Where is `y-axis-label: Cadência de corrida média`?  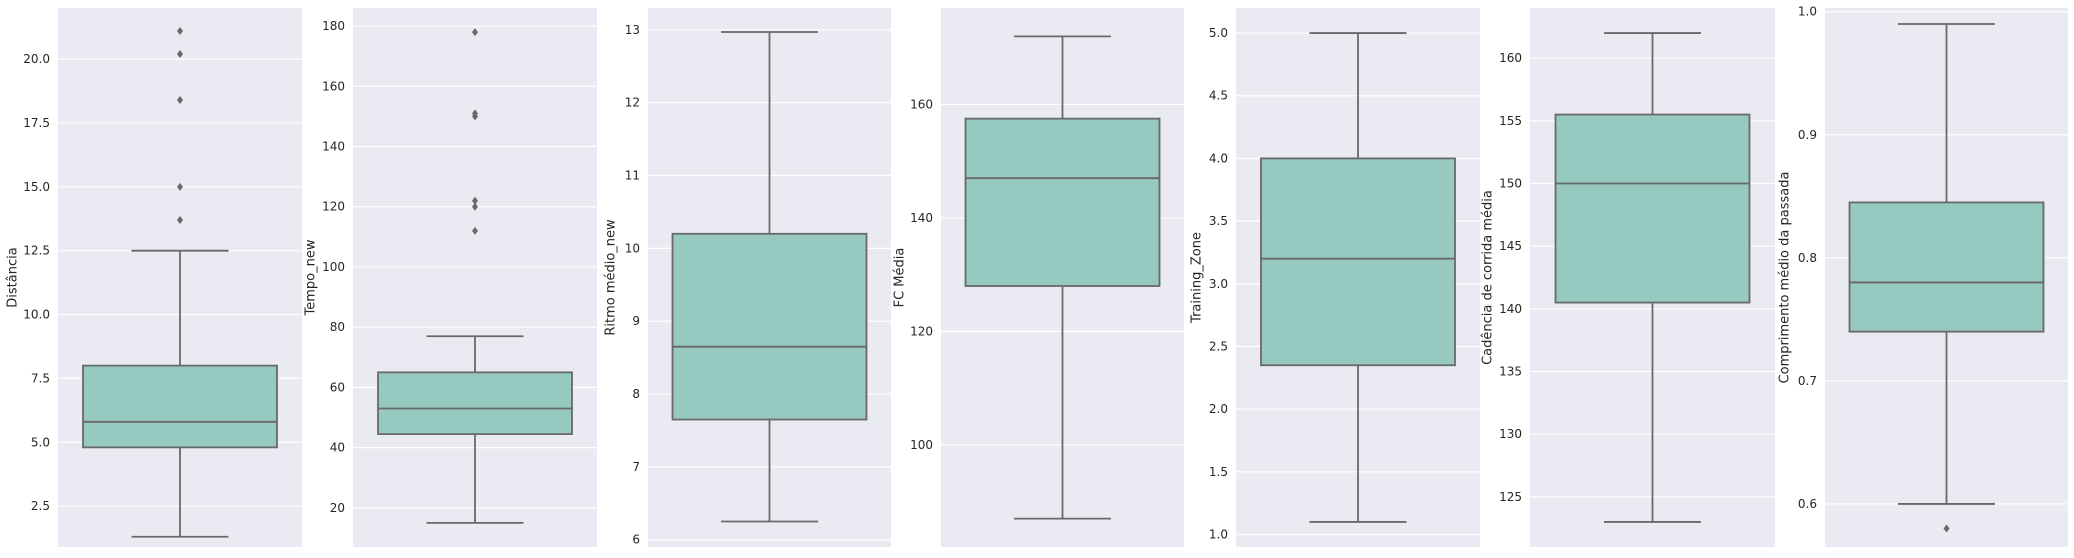 y-axis-label: Cadência de corrida média is located at coordinates (1488, 277).